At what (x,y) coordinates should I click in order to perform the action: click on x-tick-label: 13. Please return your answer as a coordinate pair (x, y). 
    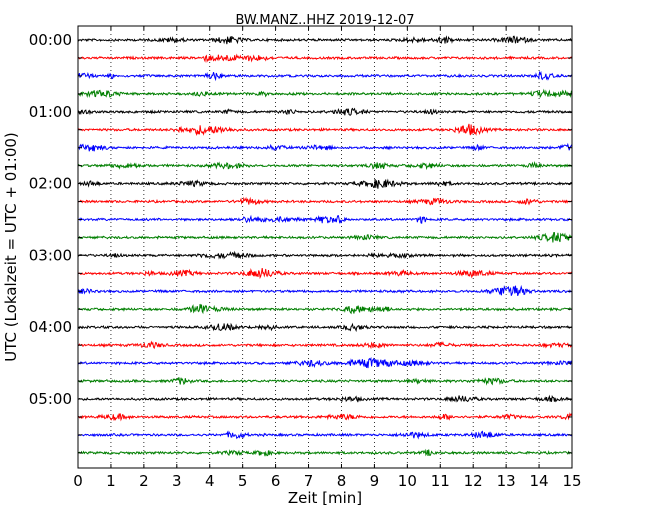
    Looking at the image, I should click on (506, 481).